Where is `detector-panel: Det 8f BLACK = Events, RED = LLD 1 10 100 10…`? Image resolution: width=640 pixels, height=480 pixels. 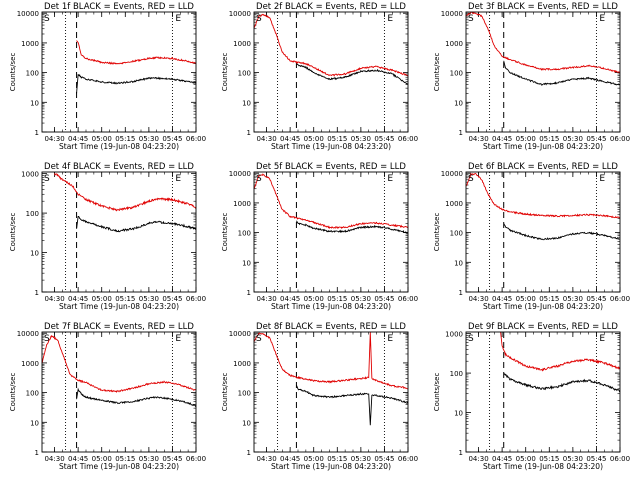
detector-panel: Det 8f BLACK = Events, RED = LLD 1 10 100 10… is located at coordinates (319, 396).